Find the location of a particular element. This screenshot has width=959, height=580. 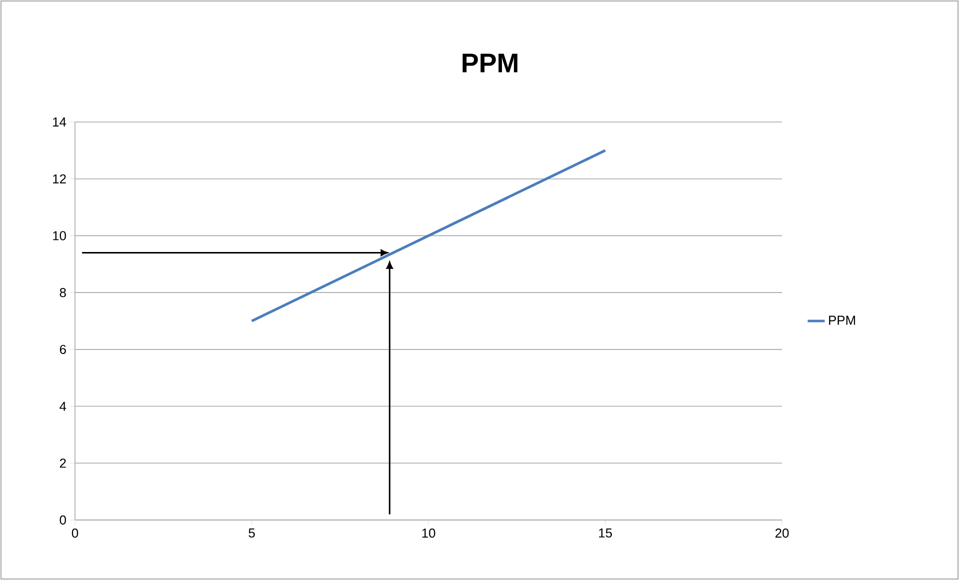

legend-label: PPM is located at coordinates (842, 320).